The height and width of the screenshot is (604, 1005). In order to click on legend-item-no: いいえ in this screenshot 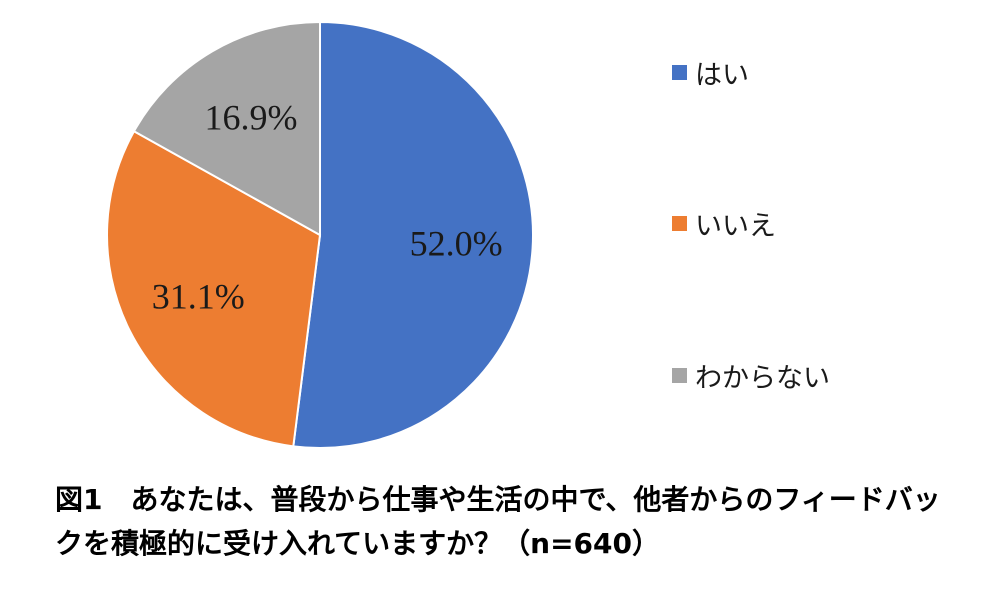, I will do `click(724, 223)`.